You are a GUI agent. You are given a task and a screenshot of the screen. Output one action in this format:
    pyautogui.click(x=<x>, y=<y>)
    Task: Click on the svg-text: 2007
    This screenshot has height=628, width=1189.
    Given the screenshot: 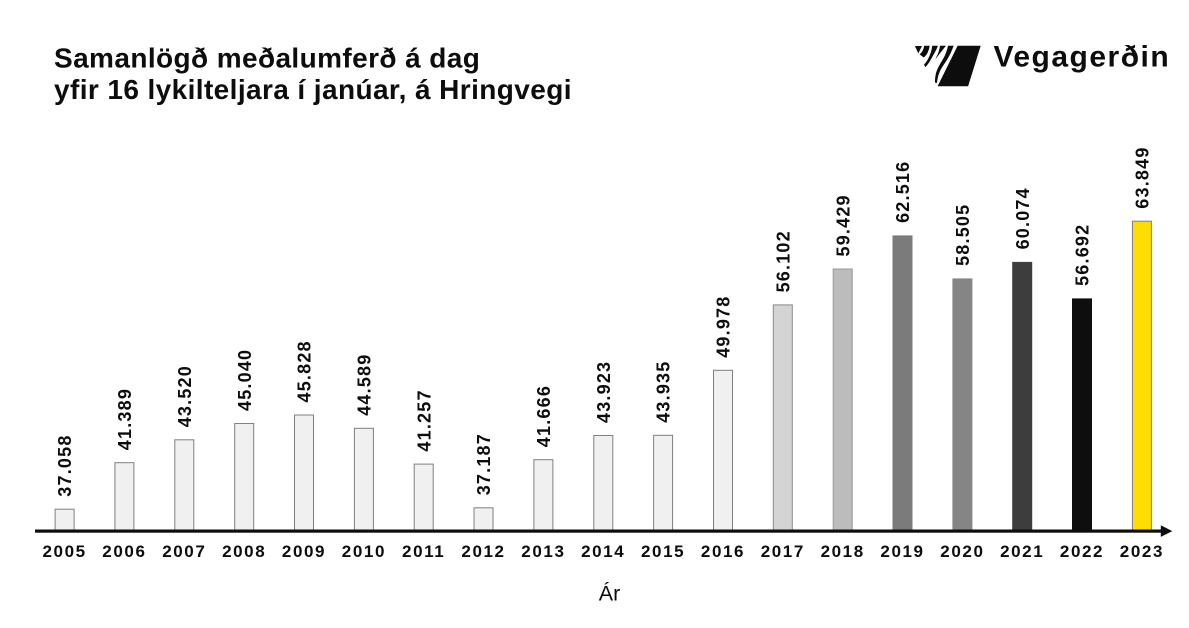 What is the action you would take?
    pyautogui.click(x=184, y=551)
    